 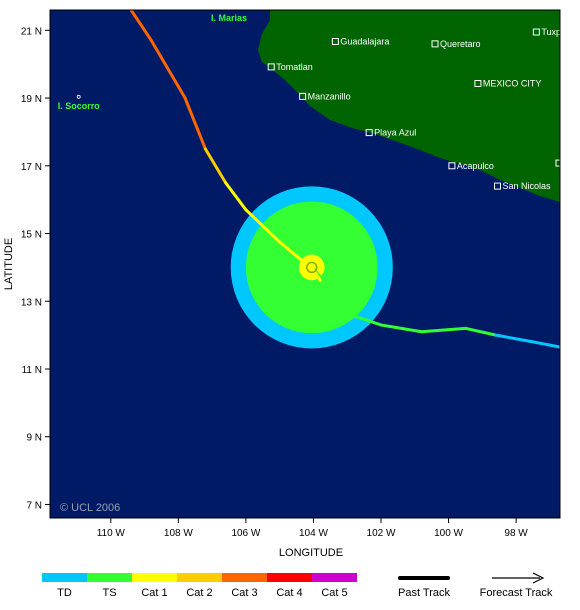 What do you see at coordinates (311, 553) in the screenshot?
I see `x-axis-title: LONGITUDE` at bounding box center [311, 553].